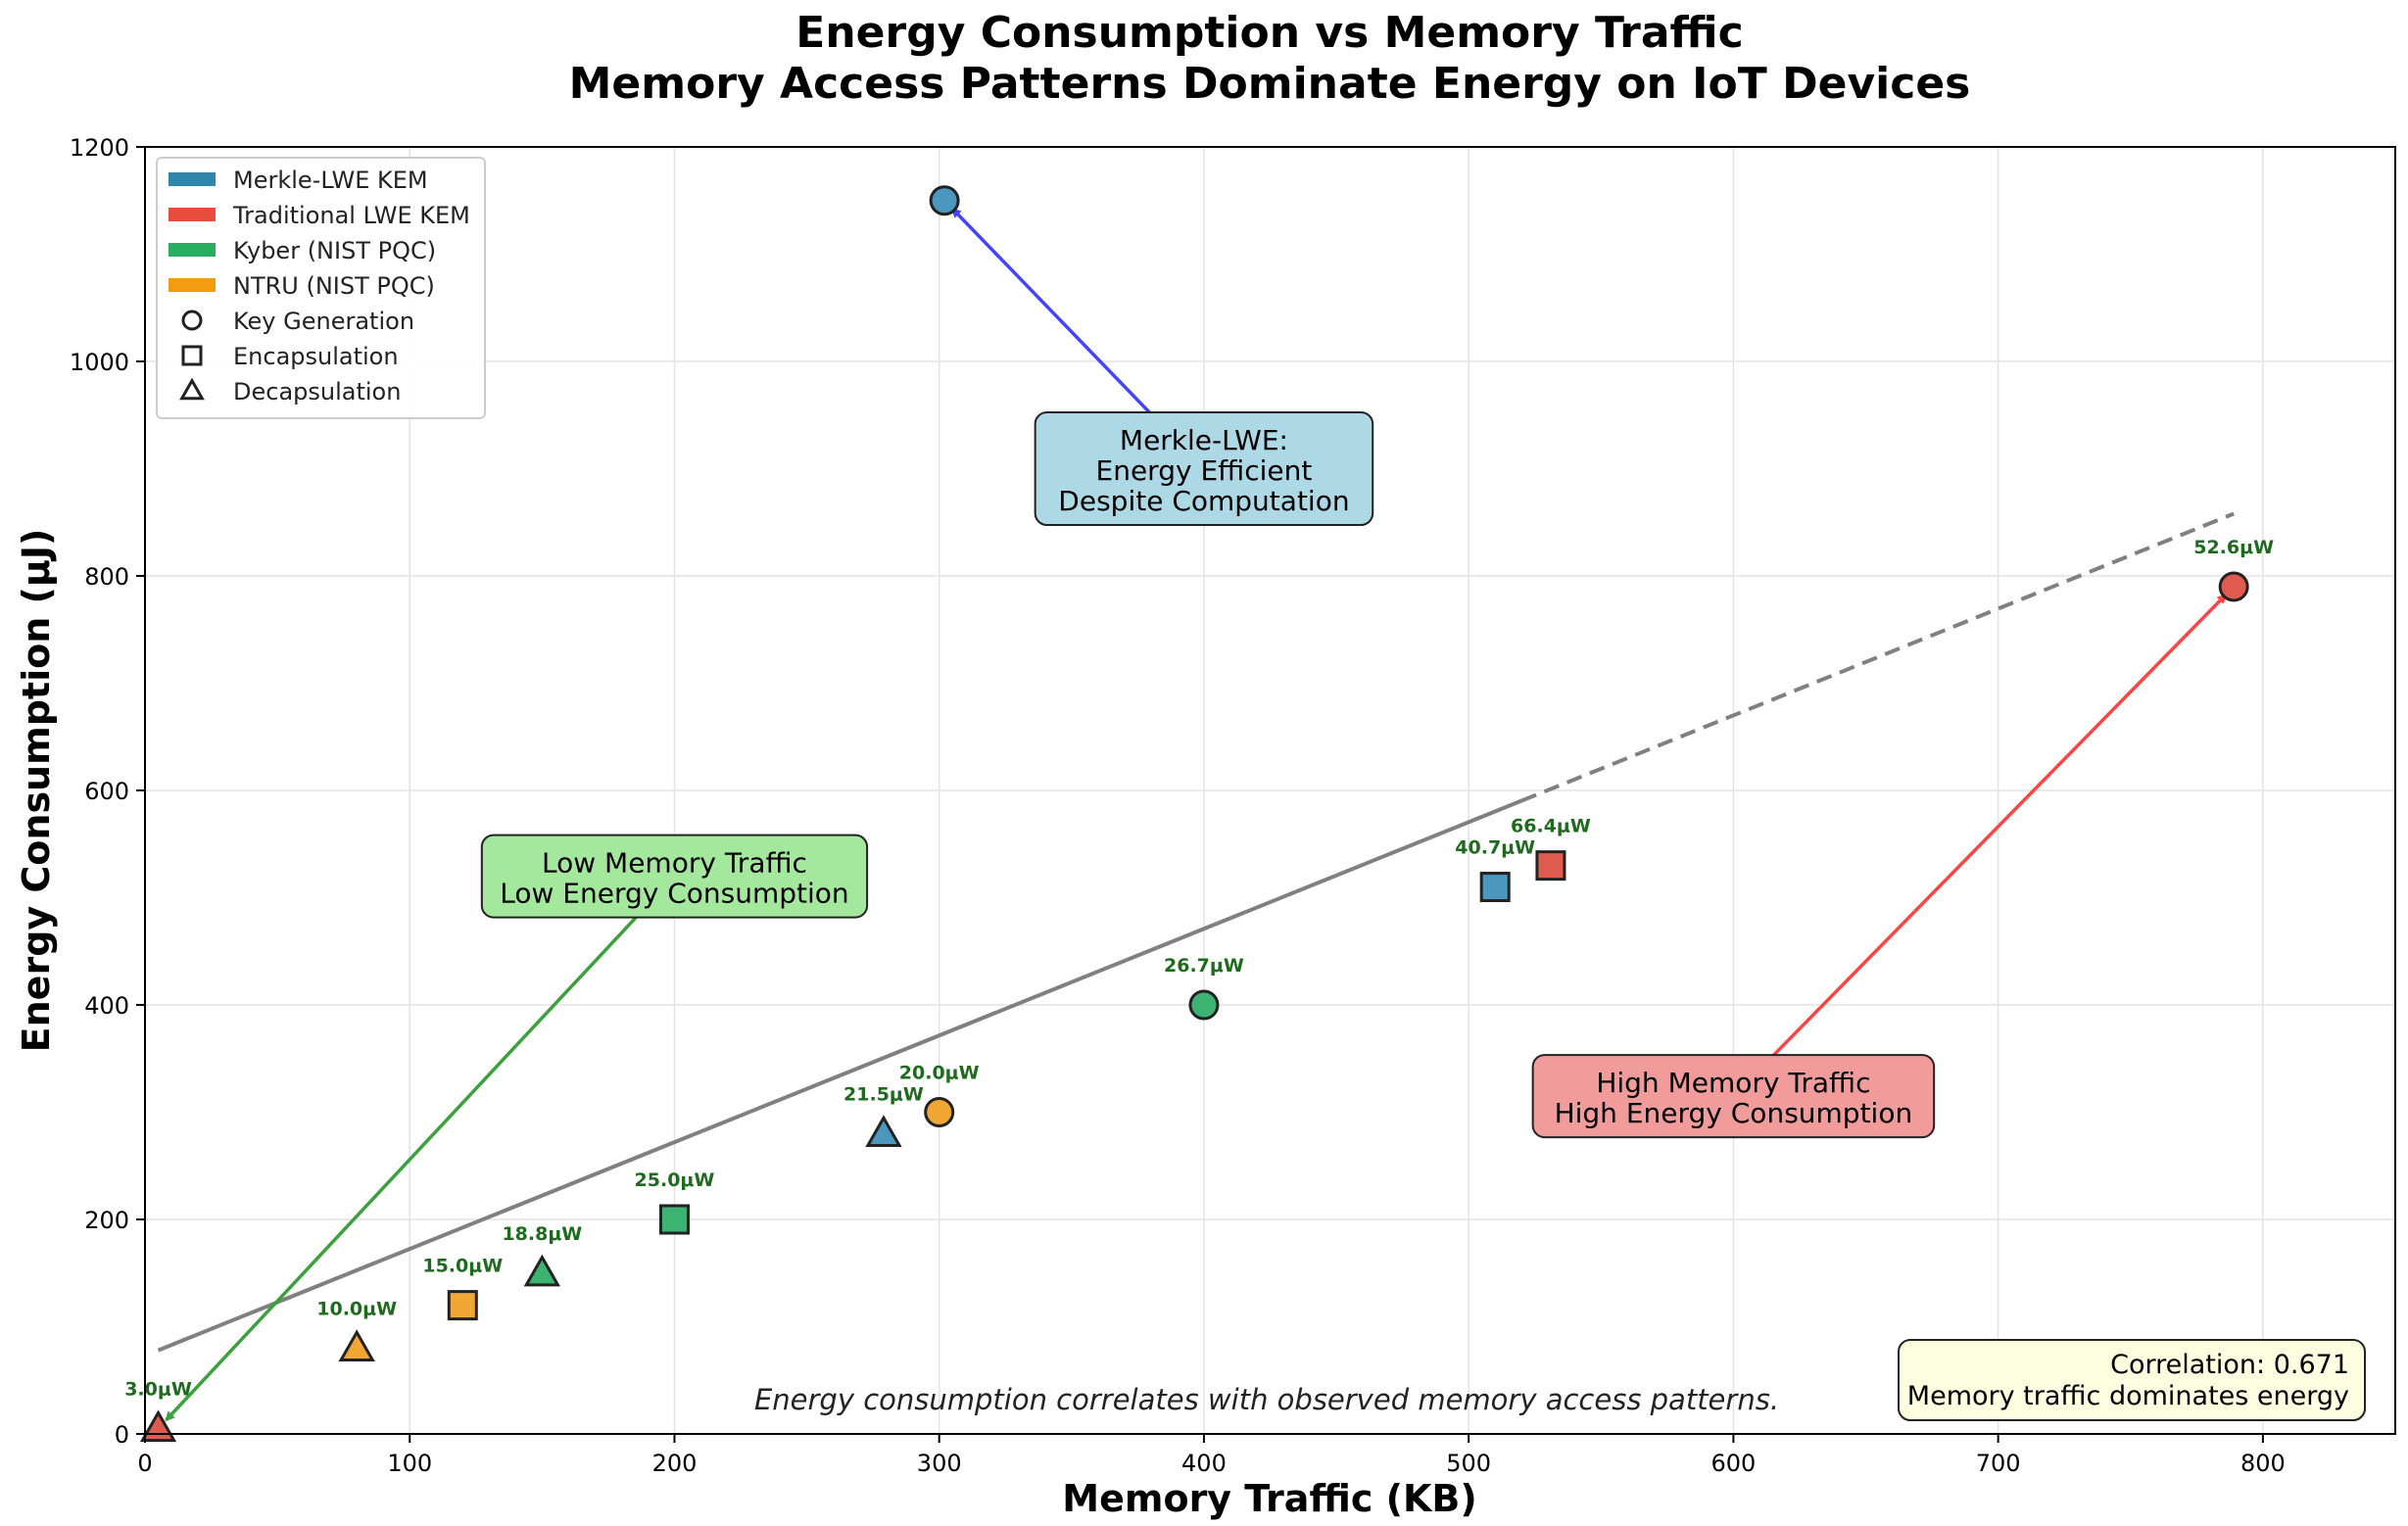 The height and width of the screenshot is (1526, 2408). Describe the element at coordinates (2229, 1365) in the screenshot. I see `stats-correlation: Correlation: 0.671` at that location.